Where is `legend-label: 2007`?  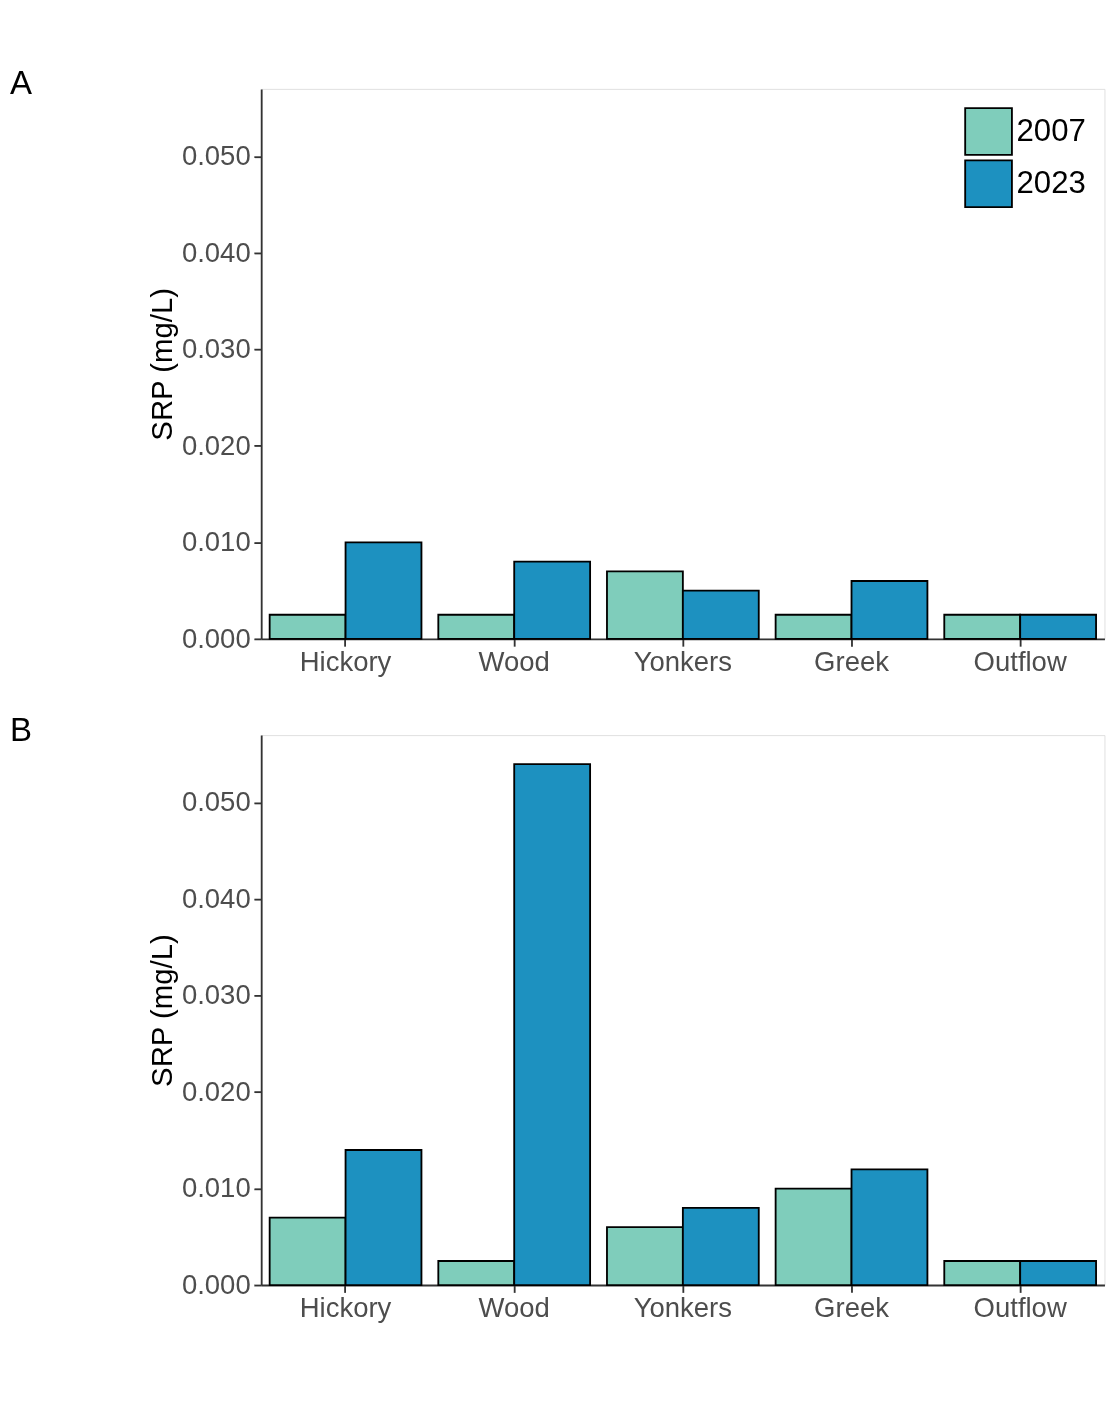 legend-label: 2007 is located at coordinates (1051, 130).